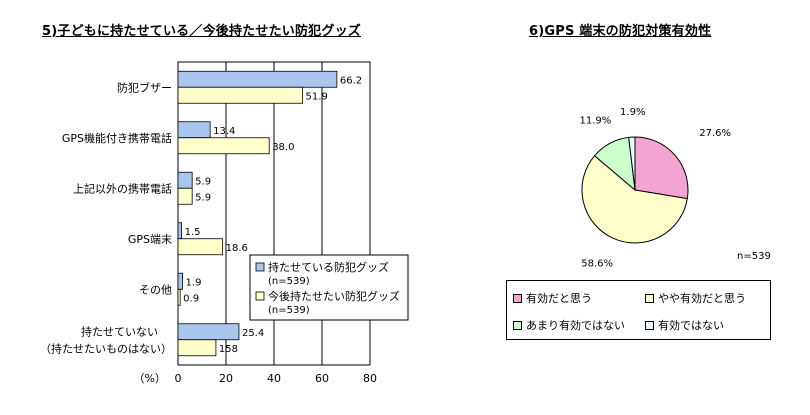 This screenshot has width=810, height=415. I want to click on bar-value-label: 25.4, so click(253, 333).